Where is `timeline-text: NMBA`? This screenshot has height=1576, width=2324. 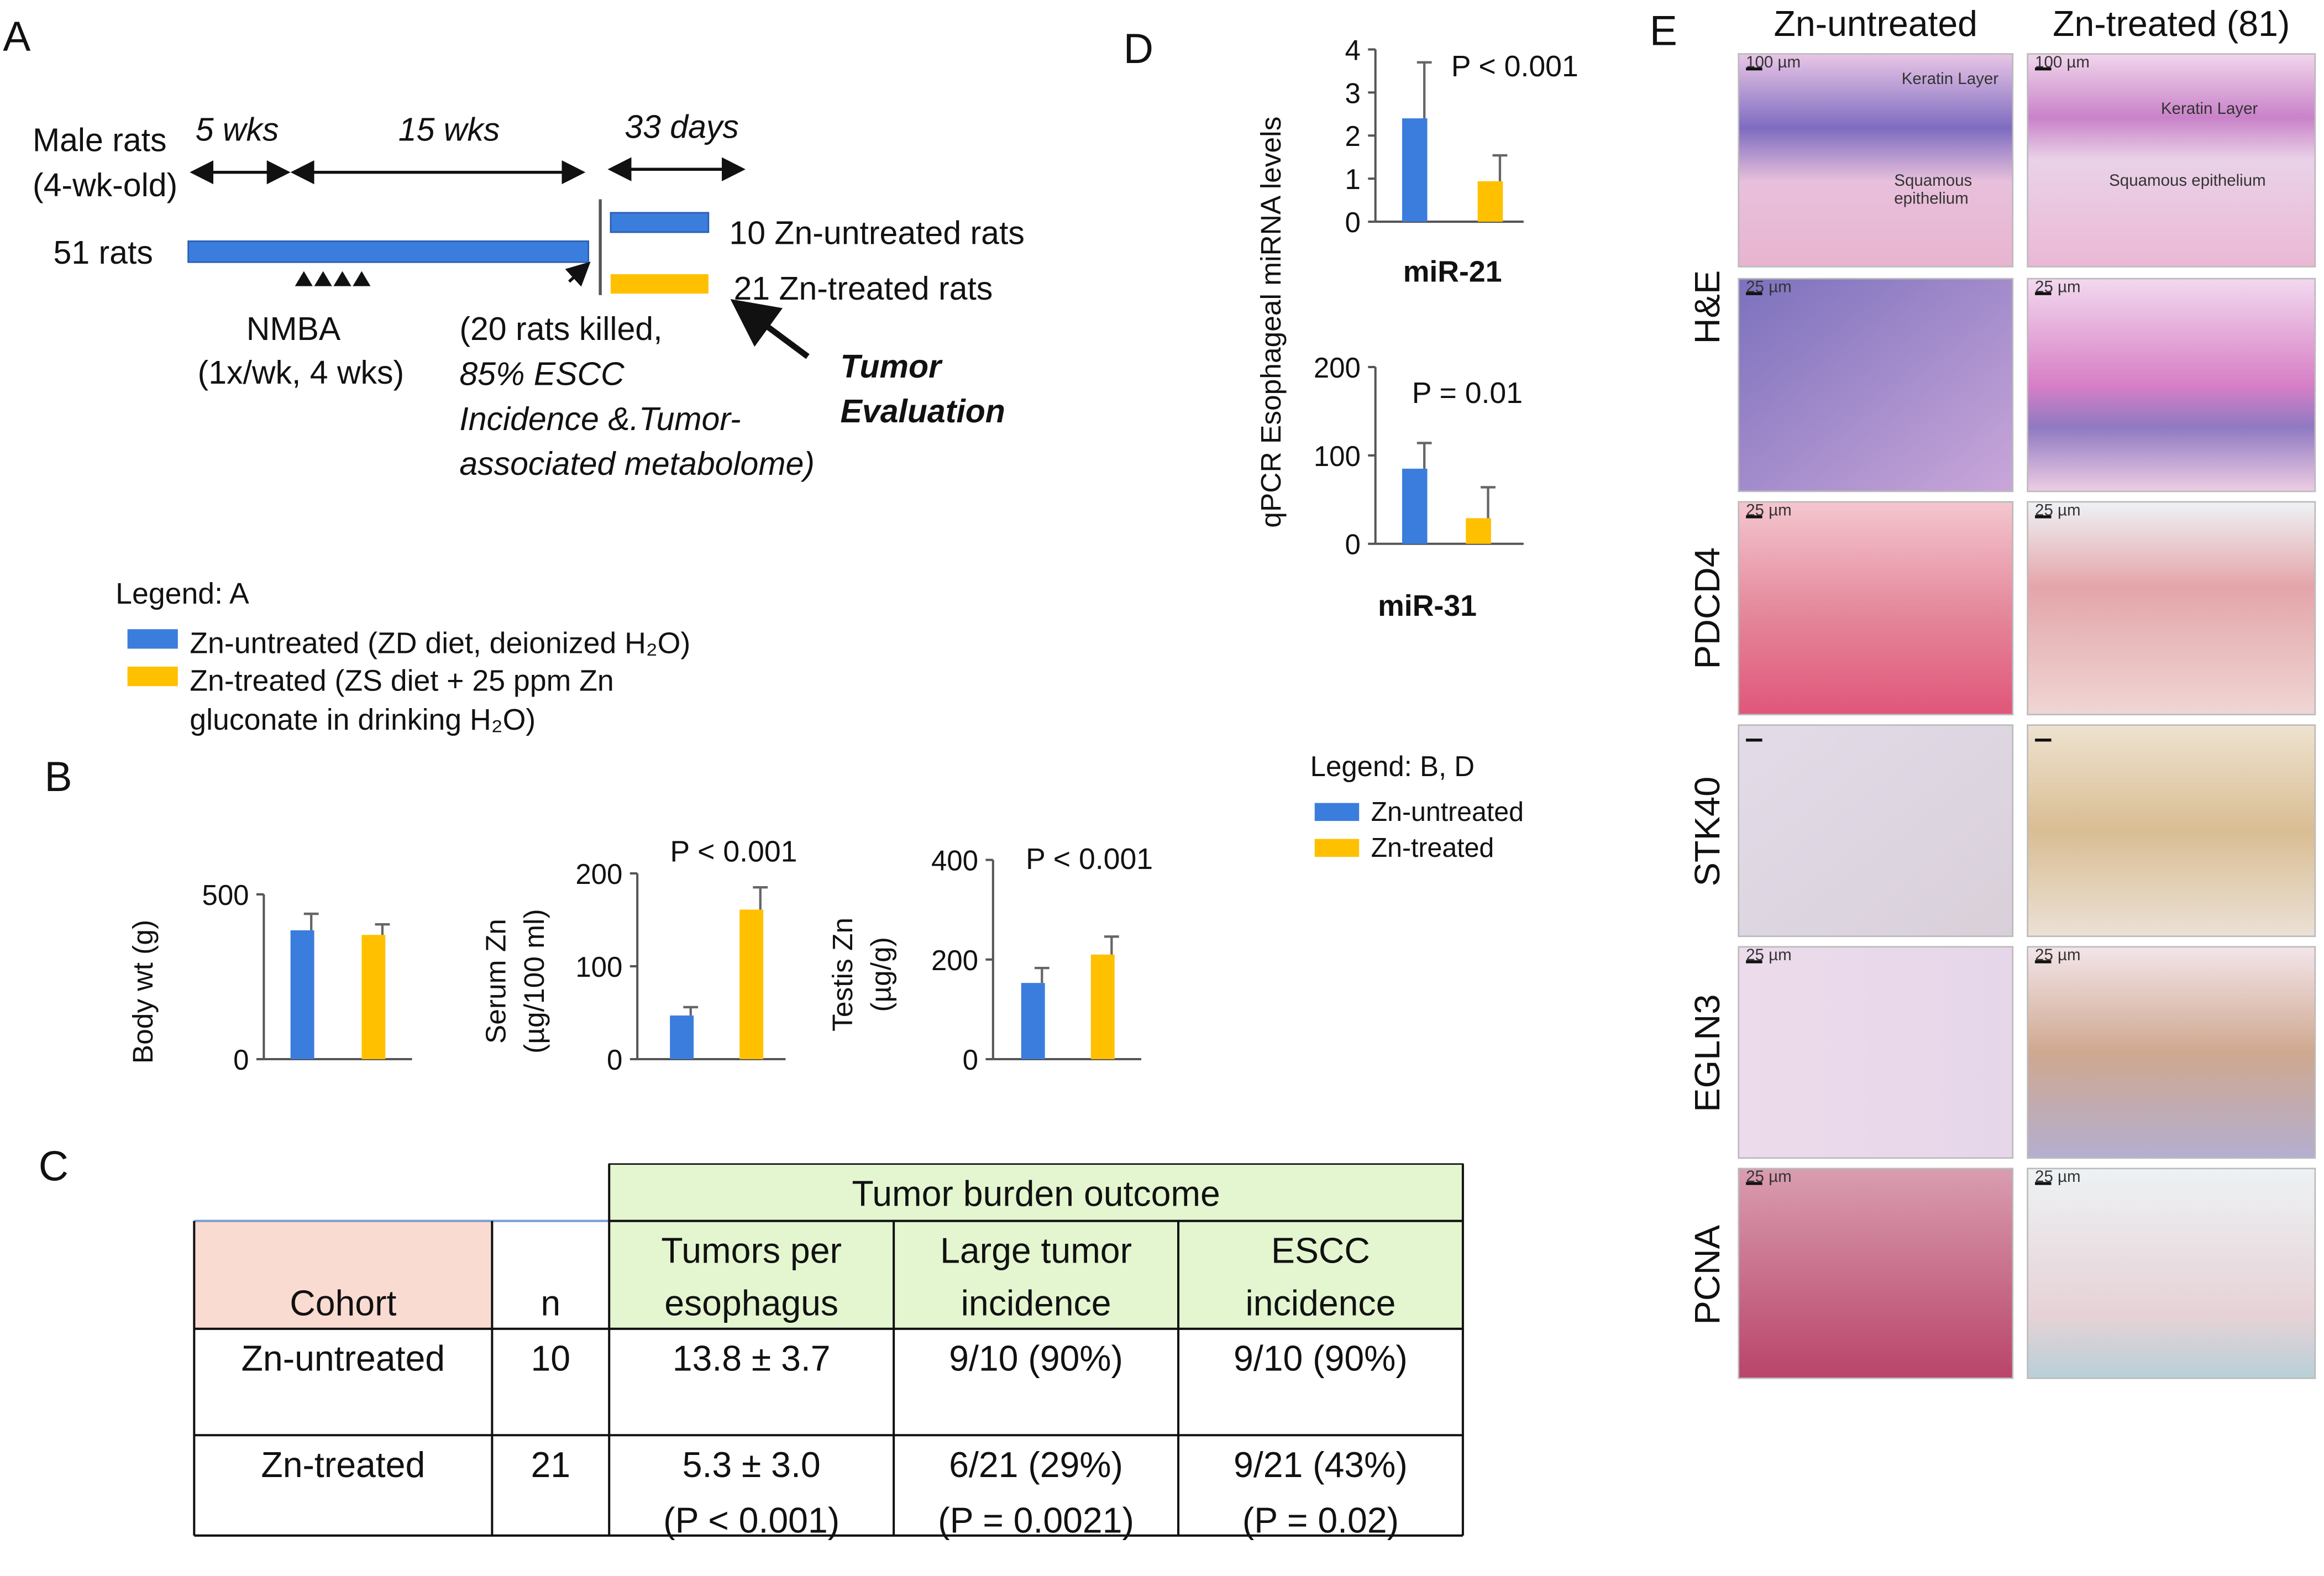 timeline-text: NMBA is located at coordinates (294, 328).